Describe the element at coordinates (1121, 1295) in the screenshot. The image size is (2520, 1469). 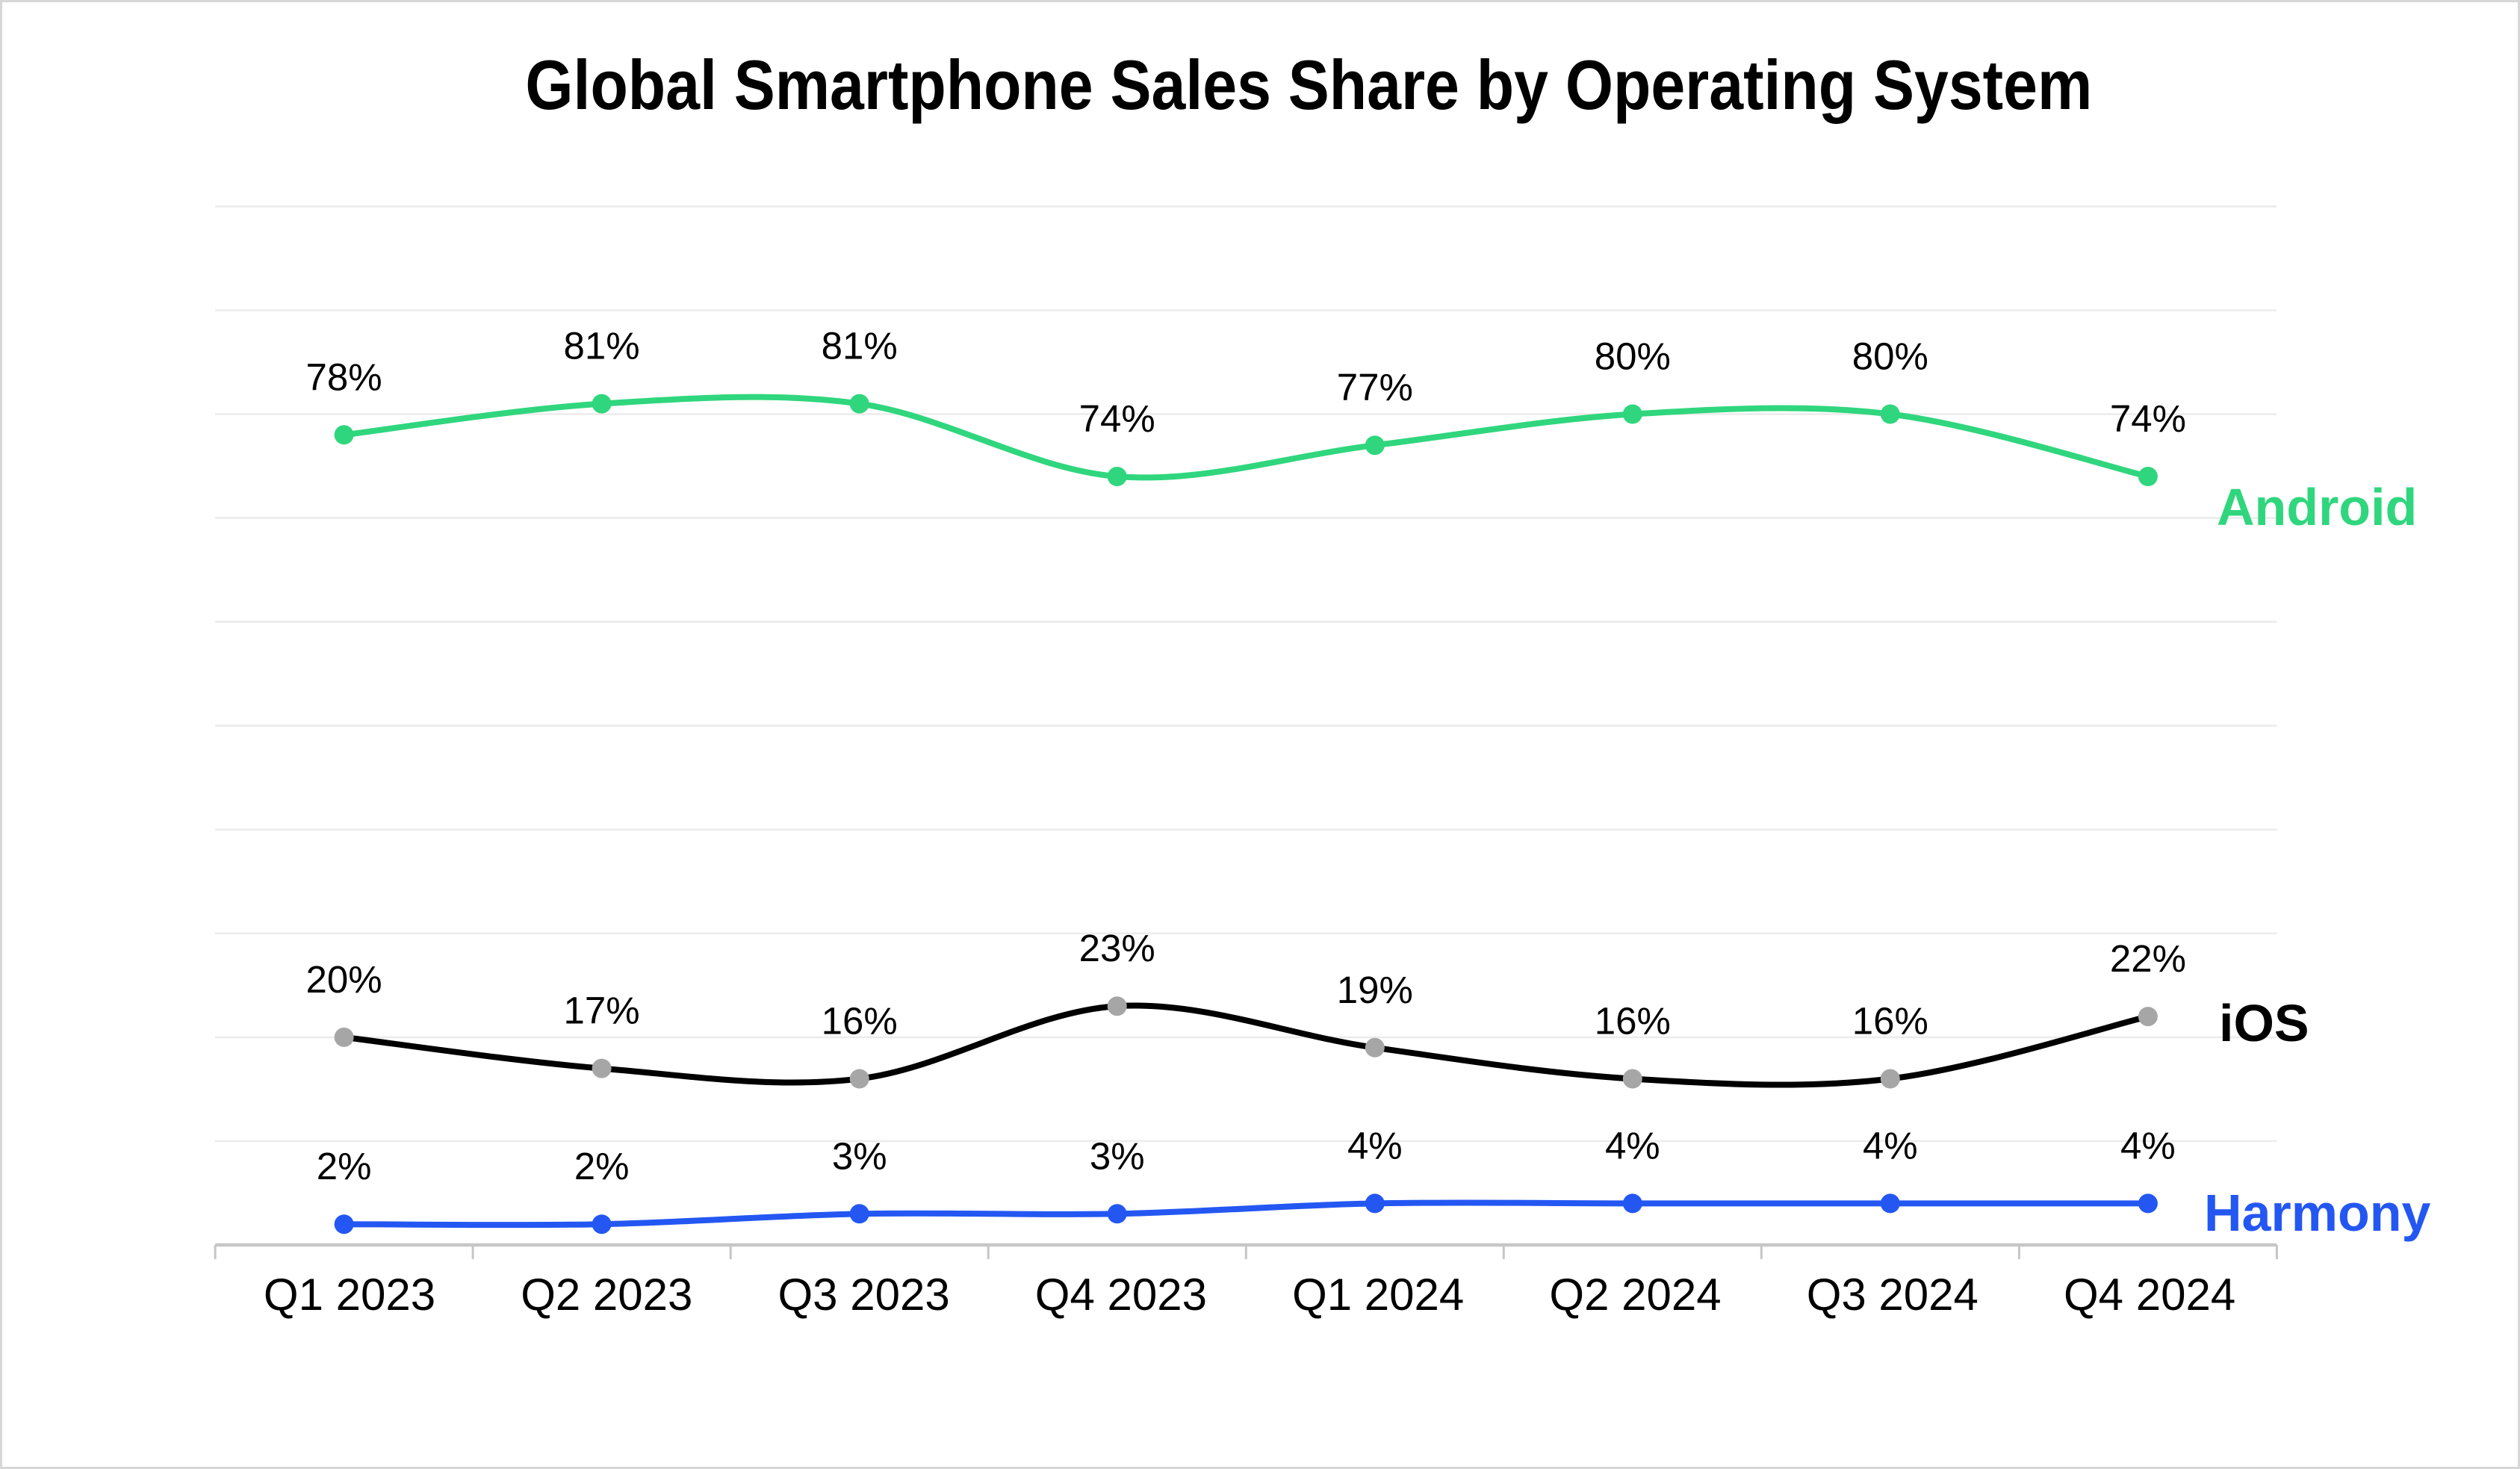
I see `svg-text: Q4 2023` at that location.